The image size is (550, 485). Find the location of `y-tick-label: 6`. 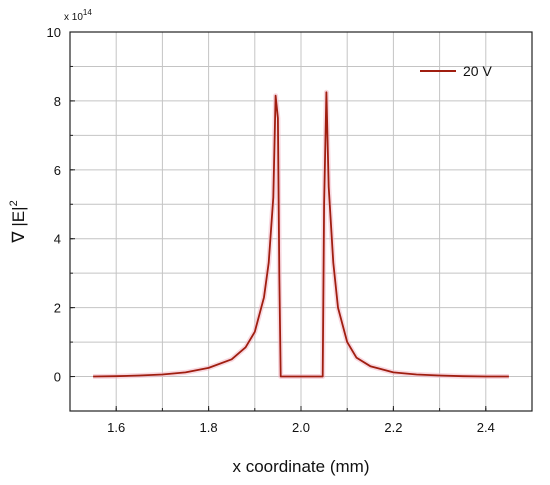

y-tick-label: 6 is located at coordinates (57, 170).